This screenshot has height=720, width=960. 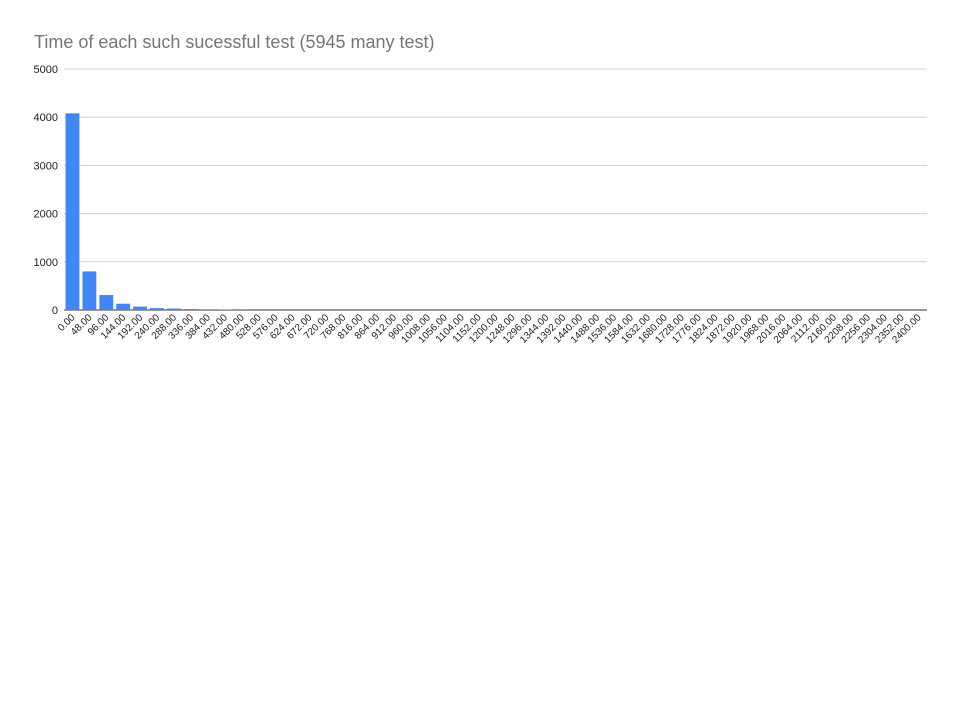 I want to click on y-tick-label: 2000, so click(x=46, y=215).